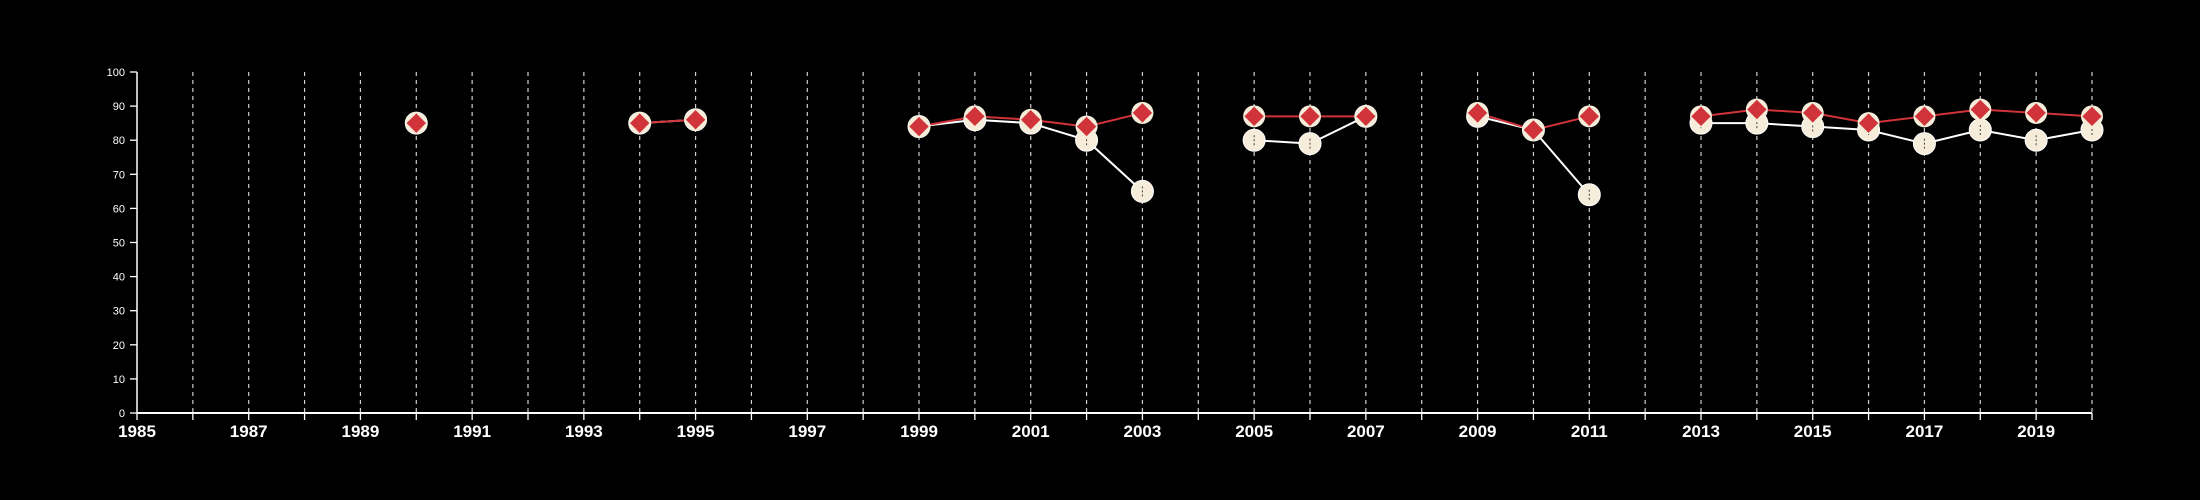 The height and width of the screenshot is (500, 2200). I want to click on x-tick-label: 2005, so click(1254, 431).